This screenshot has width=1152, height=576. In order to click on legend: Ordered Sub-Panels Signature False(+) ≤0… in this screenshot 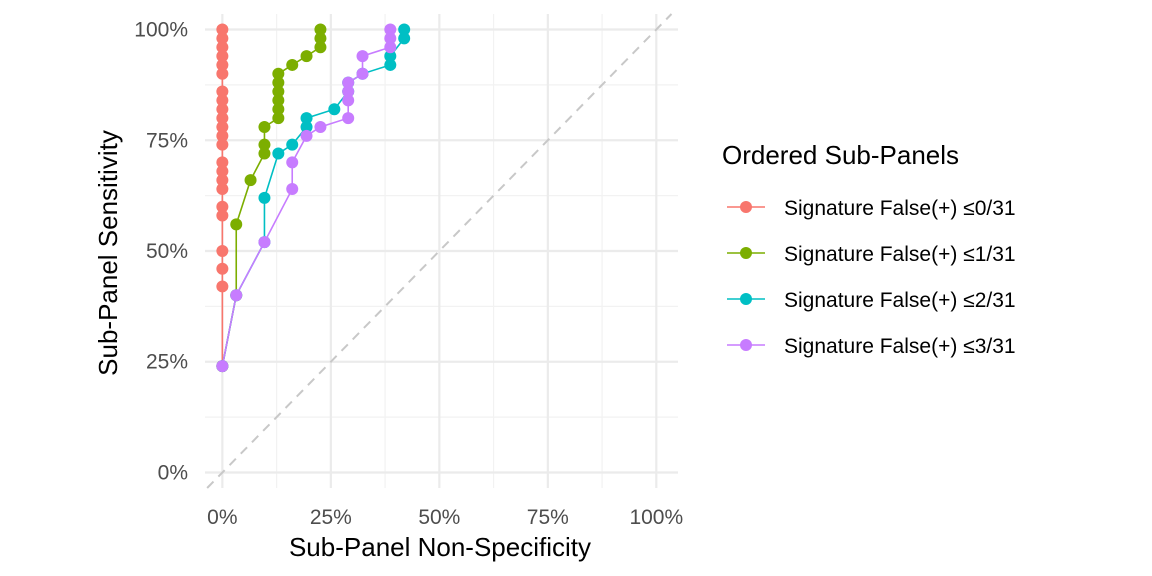, I will do `click(869, 249)`.